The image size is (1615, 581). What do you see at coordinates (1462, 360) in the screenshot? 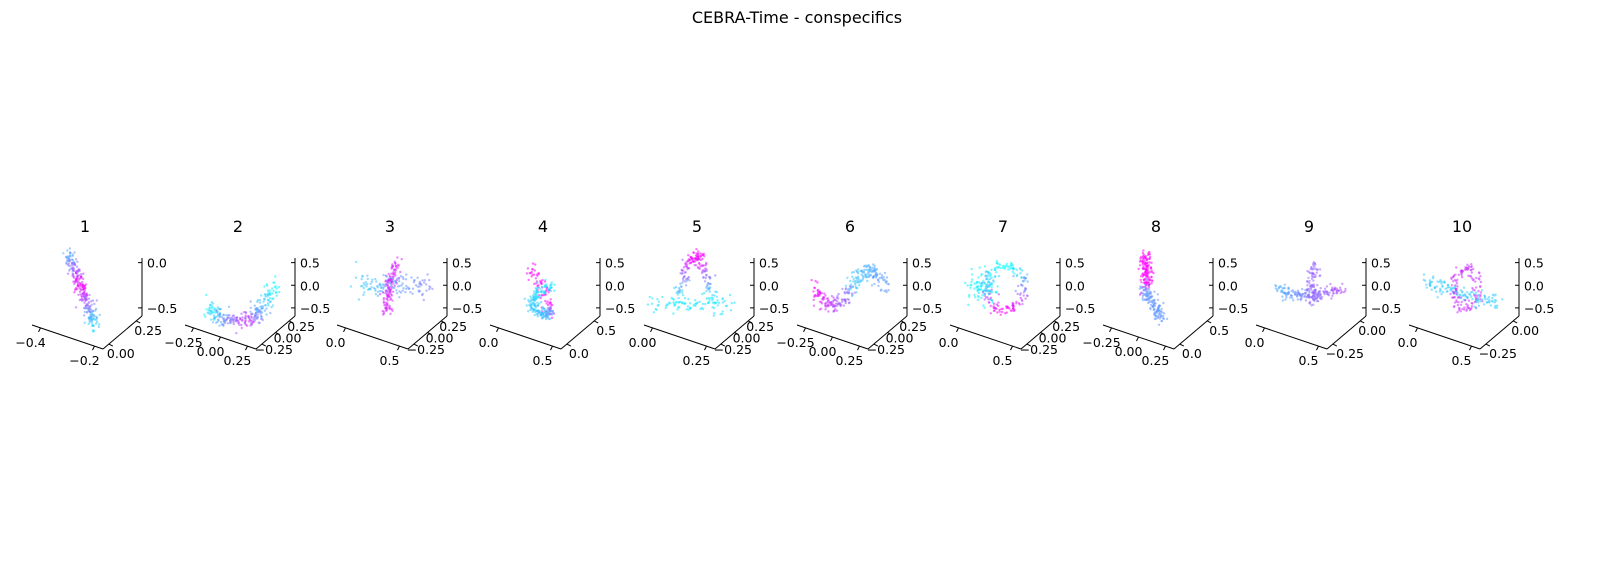
I see `x-tick-label: 0.5` at bounding box center [1462, 360].